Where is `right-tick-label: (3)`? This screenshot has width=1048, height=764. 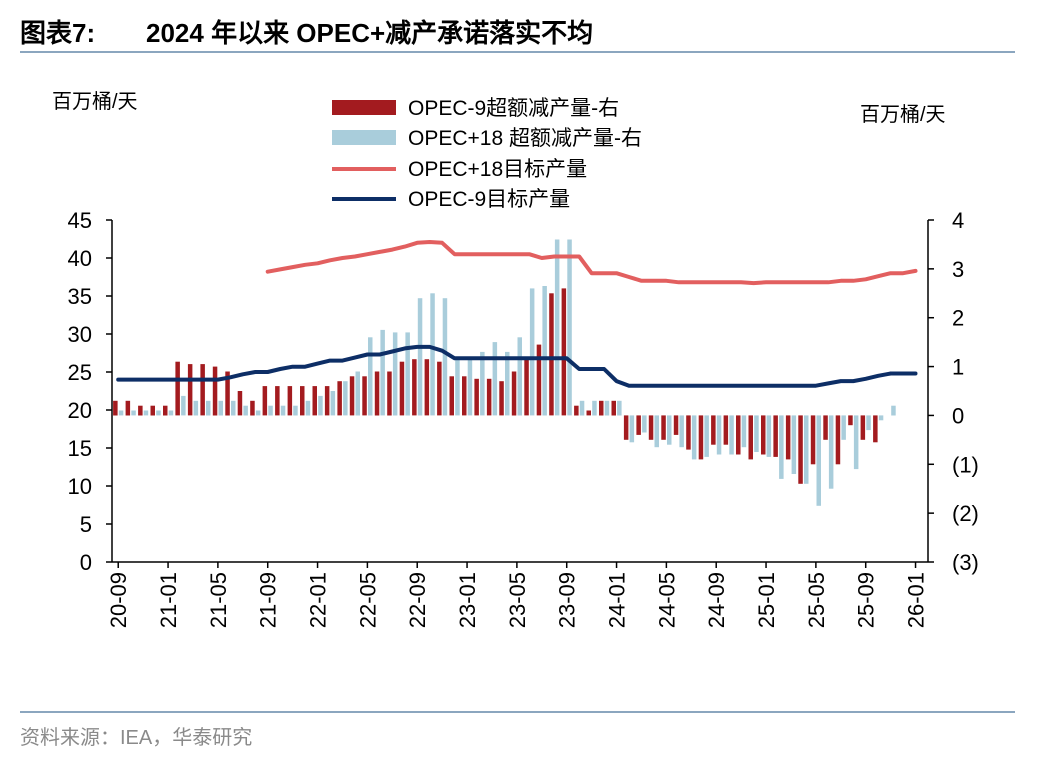
right-tick-label: (3) is located at coordinates (965, 562).